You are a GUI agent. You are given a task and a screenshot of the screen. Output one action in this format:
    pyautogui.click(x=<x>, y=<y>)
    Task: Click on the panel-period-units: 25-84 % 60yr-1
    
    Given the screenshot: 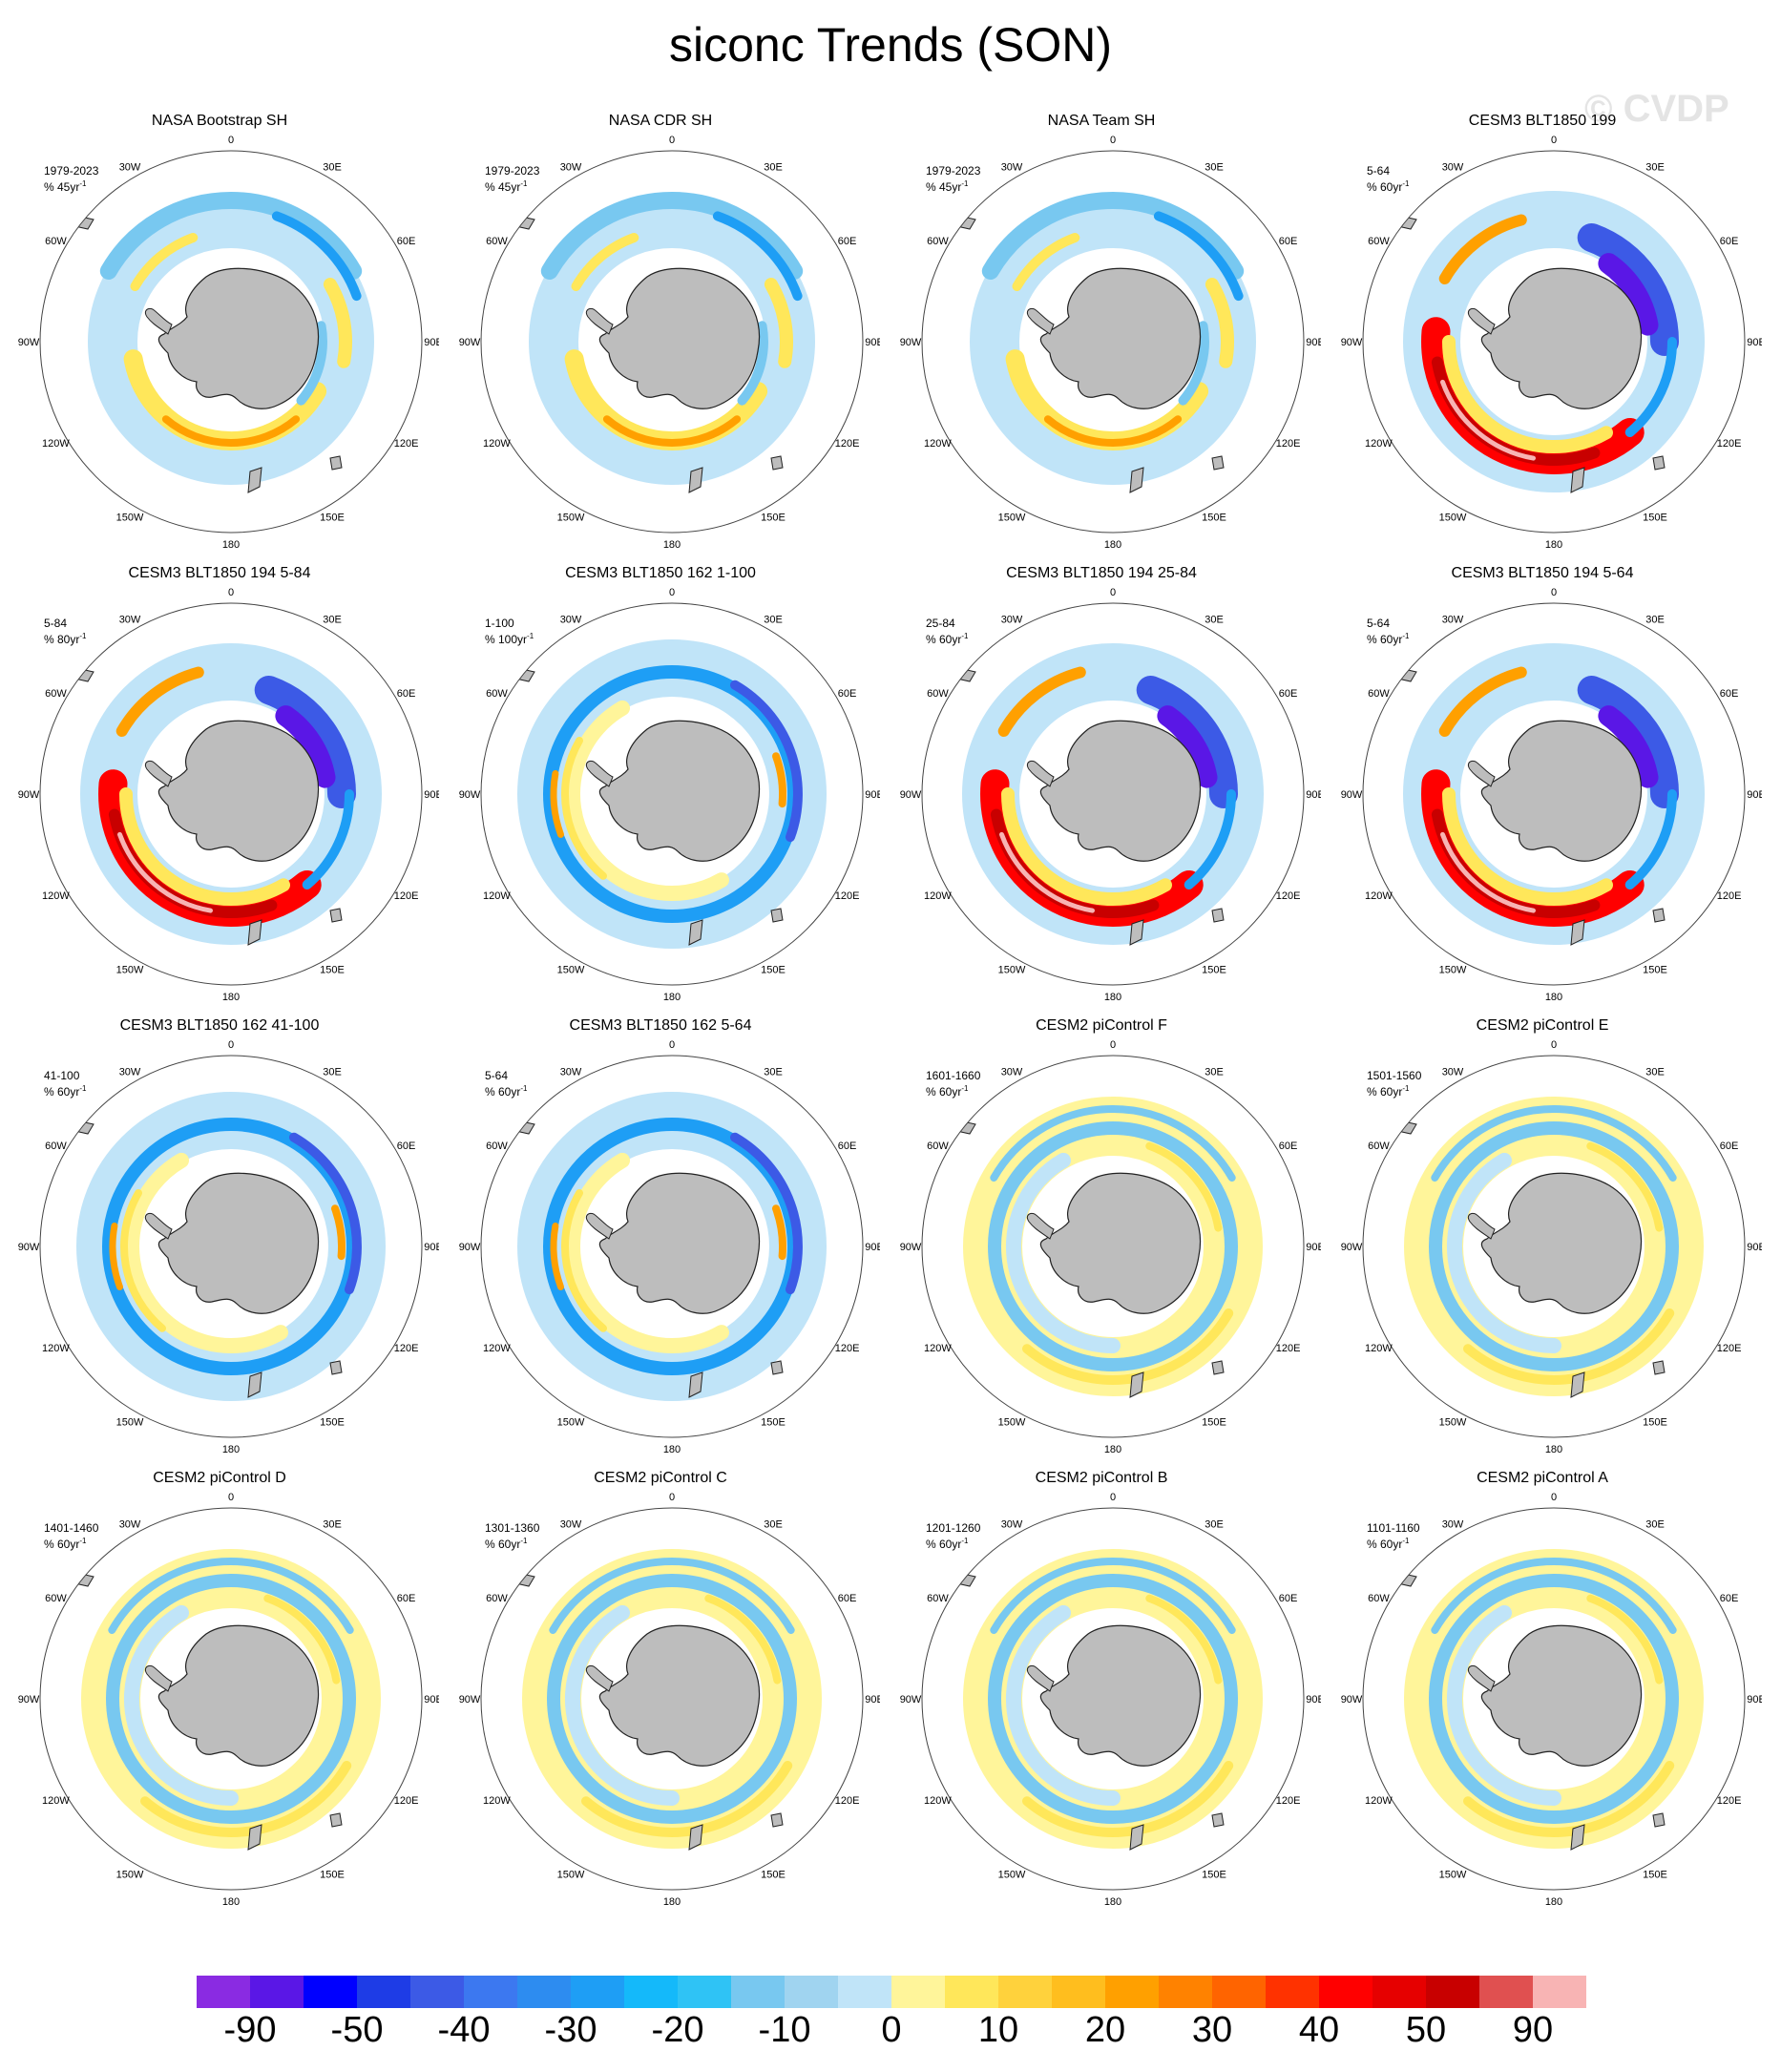 What is the action you would take?
    pyautogui.click(x=947, y=631)
    